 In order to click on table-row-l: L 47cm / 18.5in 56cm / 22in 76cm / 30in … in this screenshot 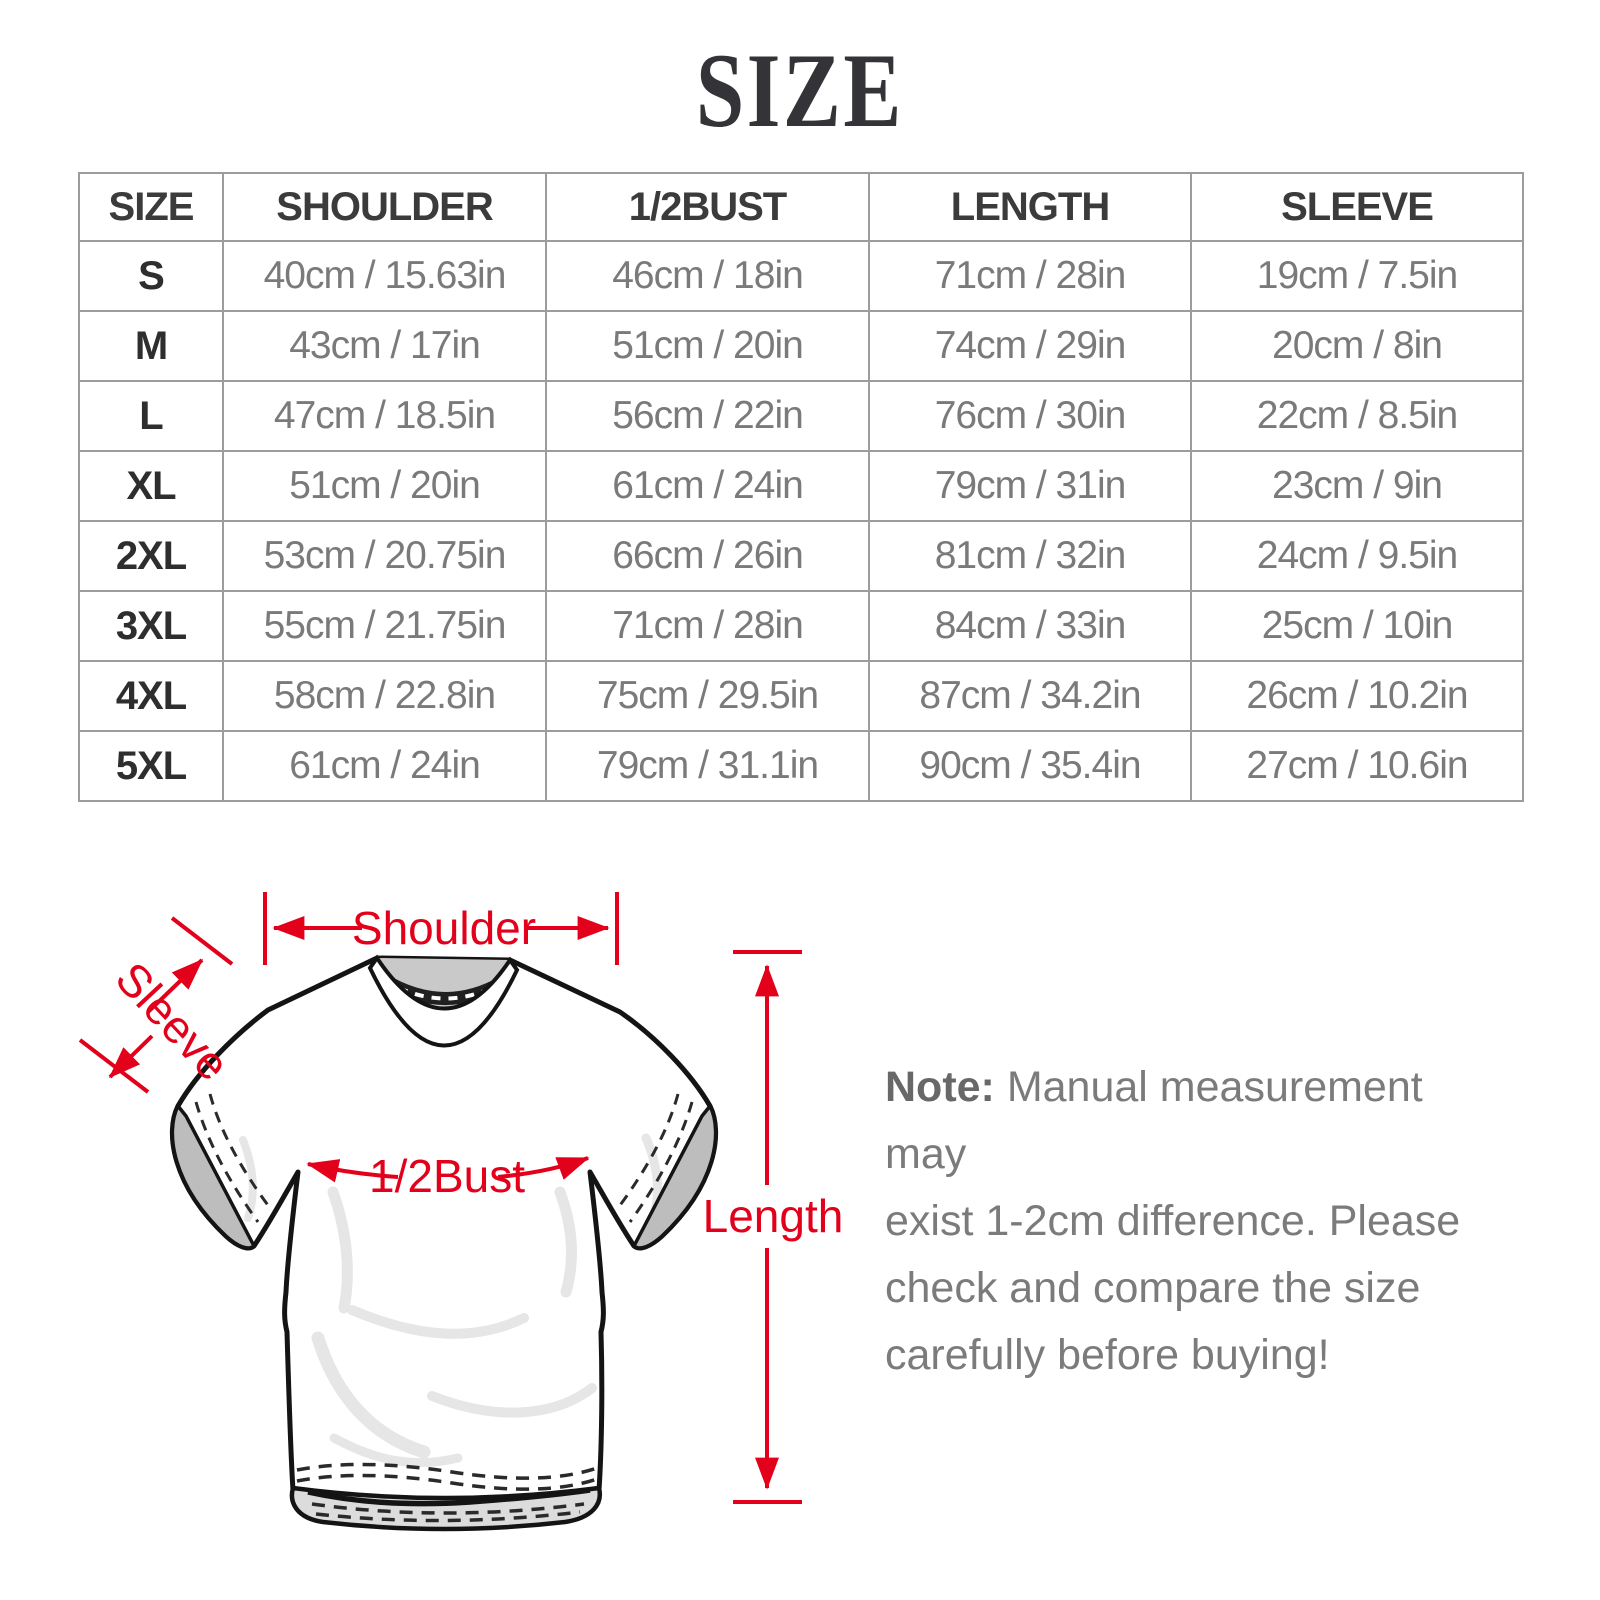, I will do `click(801, 416)`.